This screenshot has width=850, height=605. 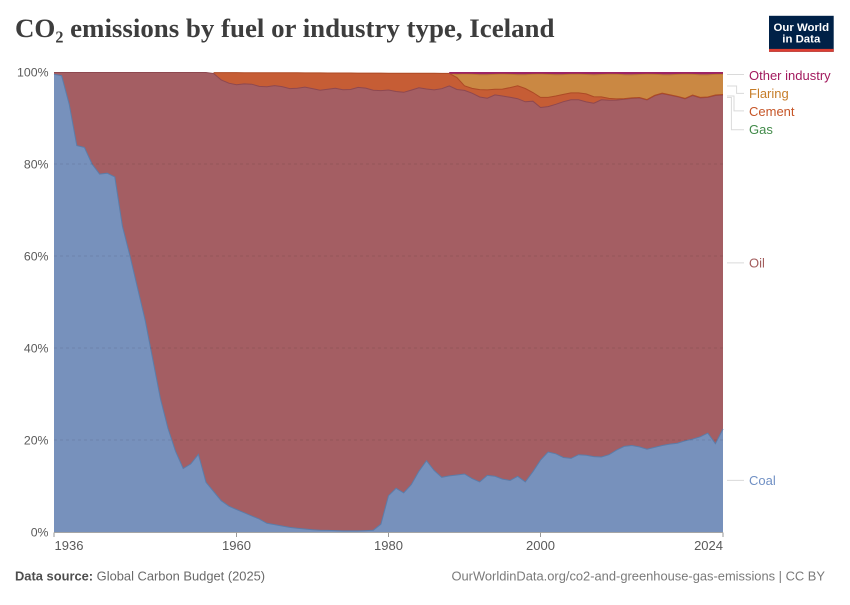 I want to click on svg-text: 2000, so click(x=540, y=545).